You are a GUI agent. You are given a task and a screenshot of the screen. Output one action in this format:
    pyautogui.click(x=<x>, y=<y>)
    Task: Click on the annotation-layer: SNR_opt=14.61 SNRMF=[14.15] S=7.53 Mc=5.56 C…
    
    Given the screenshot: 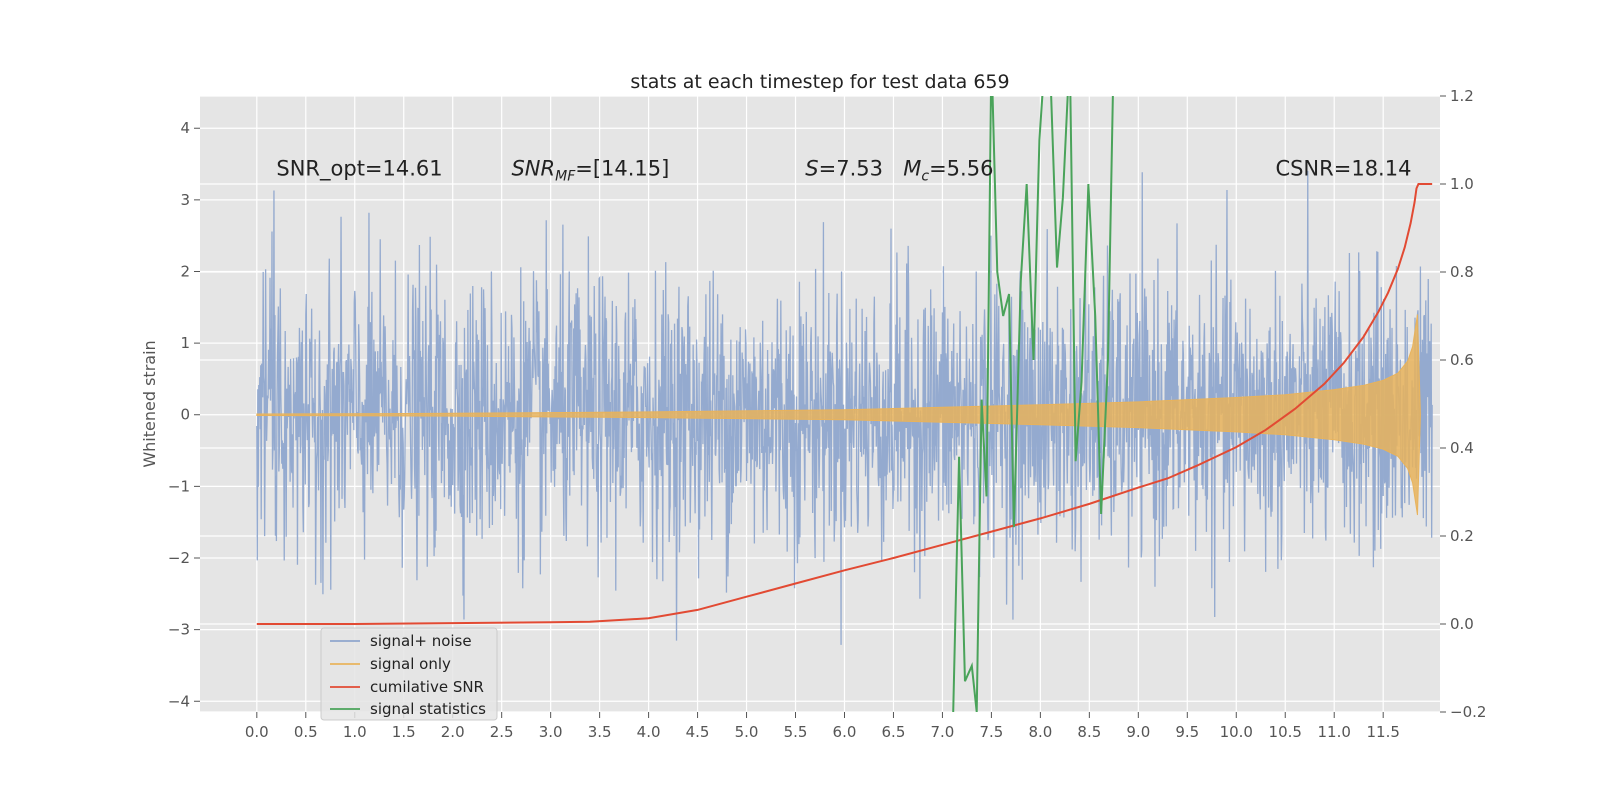 What is the action you would take?
    pyautogui.click(x=843, y=170)
    